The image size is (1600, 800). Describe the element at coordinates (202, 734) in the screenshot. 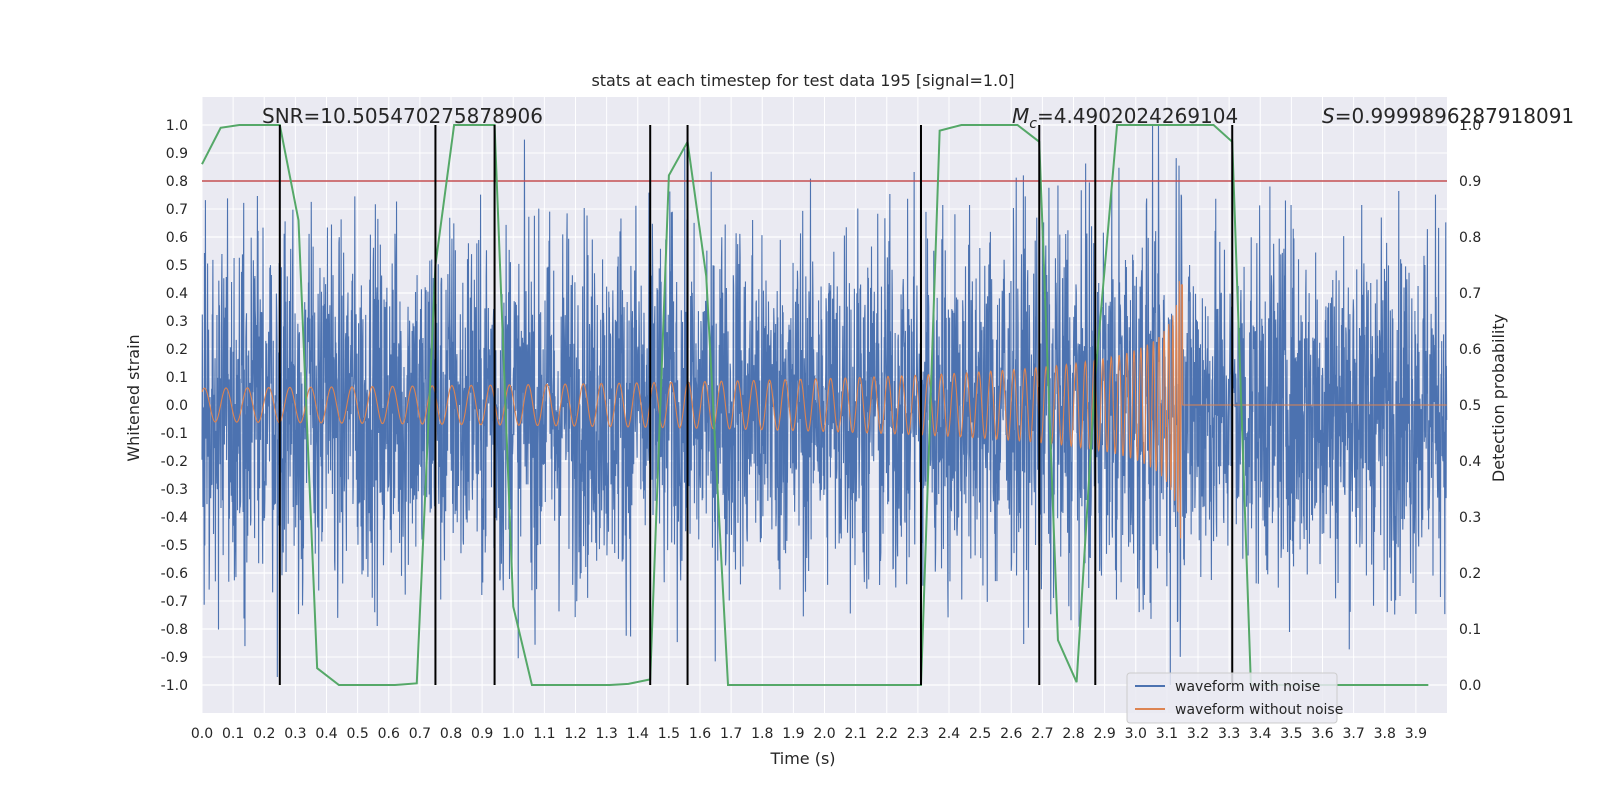

I see `x-tick-label: 0.0` at that location.